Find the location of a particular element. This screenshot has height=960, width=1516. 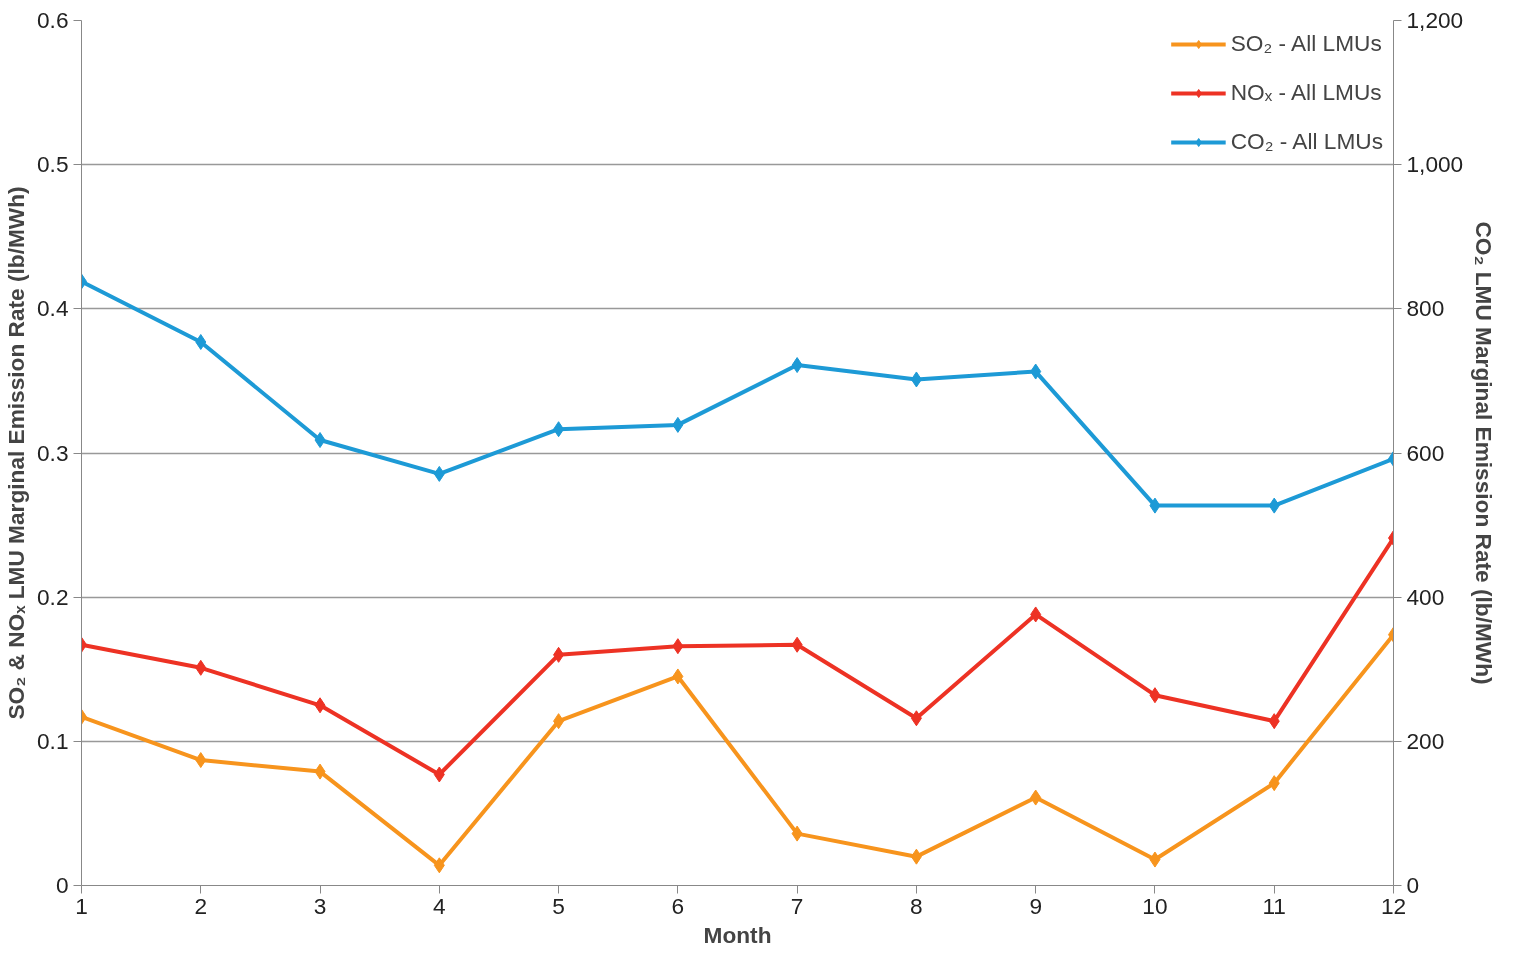

y-axis-title: SO₂ & NOₓ LMU Marginal Emission Rate (lb/MWh) is located at coordinates (16, 453).